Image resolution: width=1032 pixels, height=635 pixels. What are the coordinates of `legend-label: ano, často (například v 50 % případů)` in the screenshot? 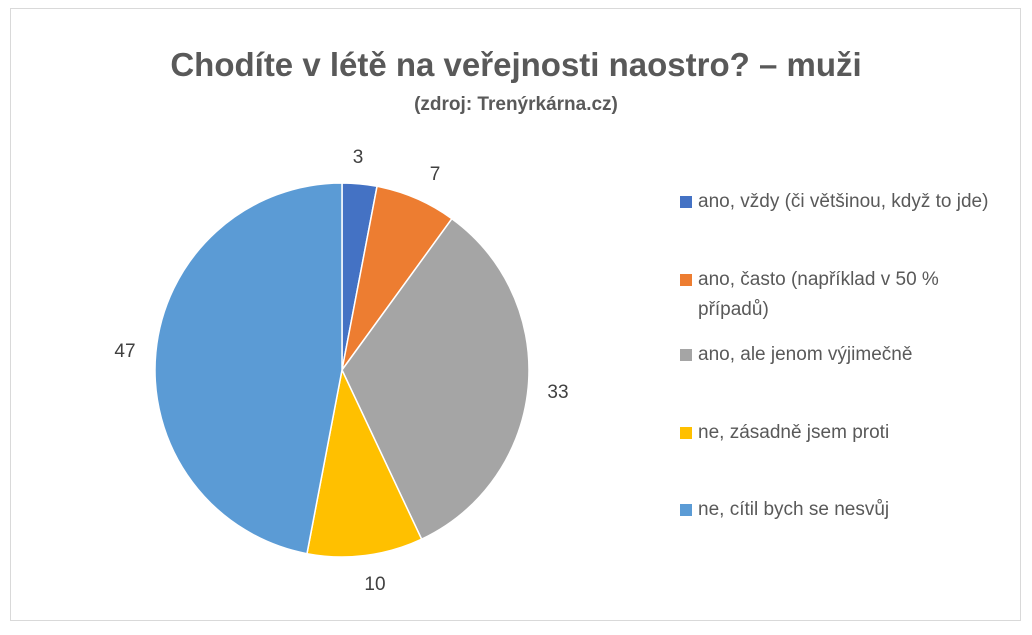 It's located at (818, 294).